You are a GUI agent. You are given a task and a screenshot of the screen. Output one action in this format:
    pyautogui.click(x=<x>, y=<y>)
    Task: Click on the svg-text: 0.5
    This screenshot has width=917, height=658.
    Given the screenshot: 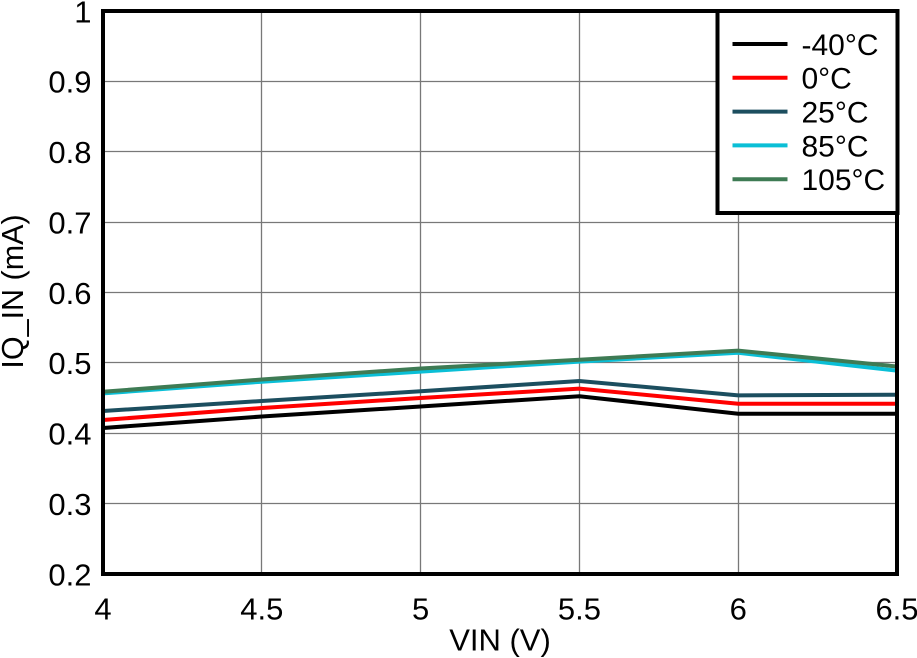 What is the action you would take?
    pyautogui.click(x=69, y=363)
    